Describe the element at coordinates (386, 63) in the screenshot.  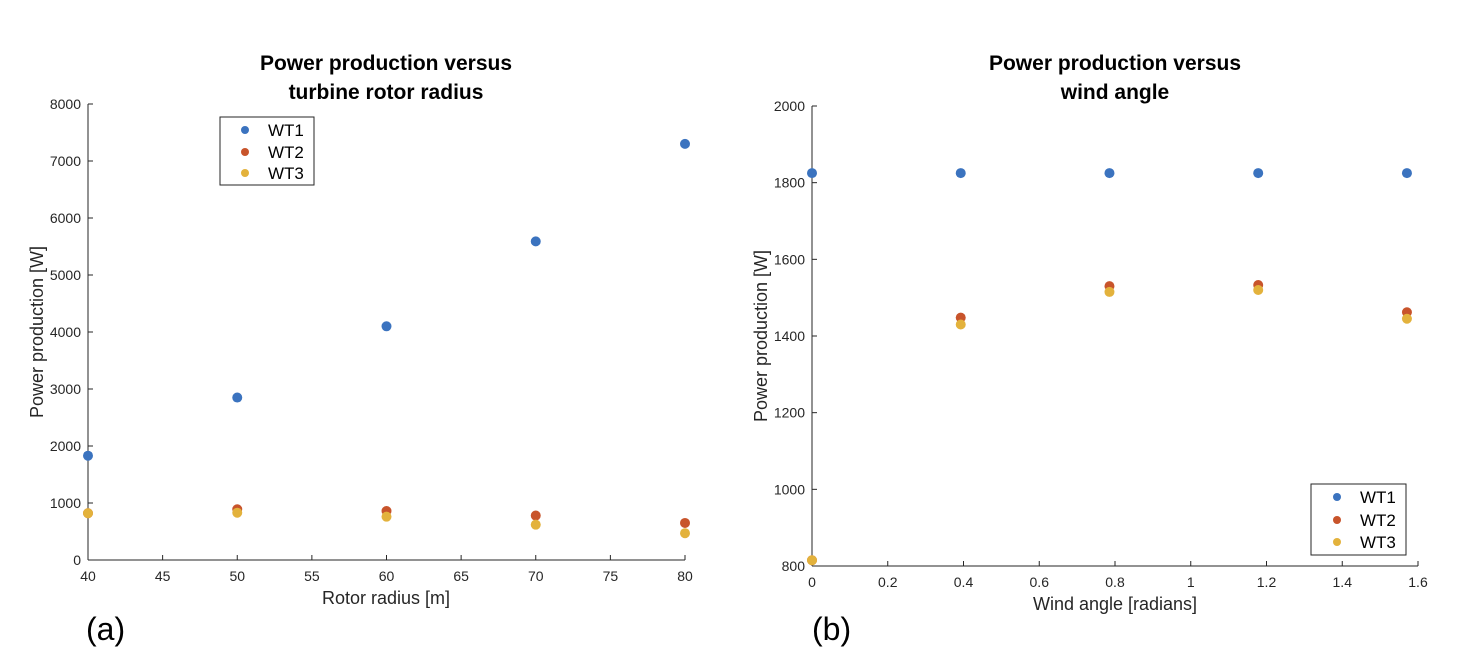
I see `chart-a-title-line-1: Power production versus` at that location.